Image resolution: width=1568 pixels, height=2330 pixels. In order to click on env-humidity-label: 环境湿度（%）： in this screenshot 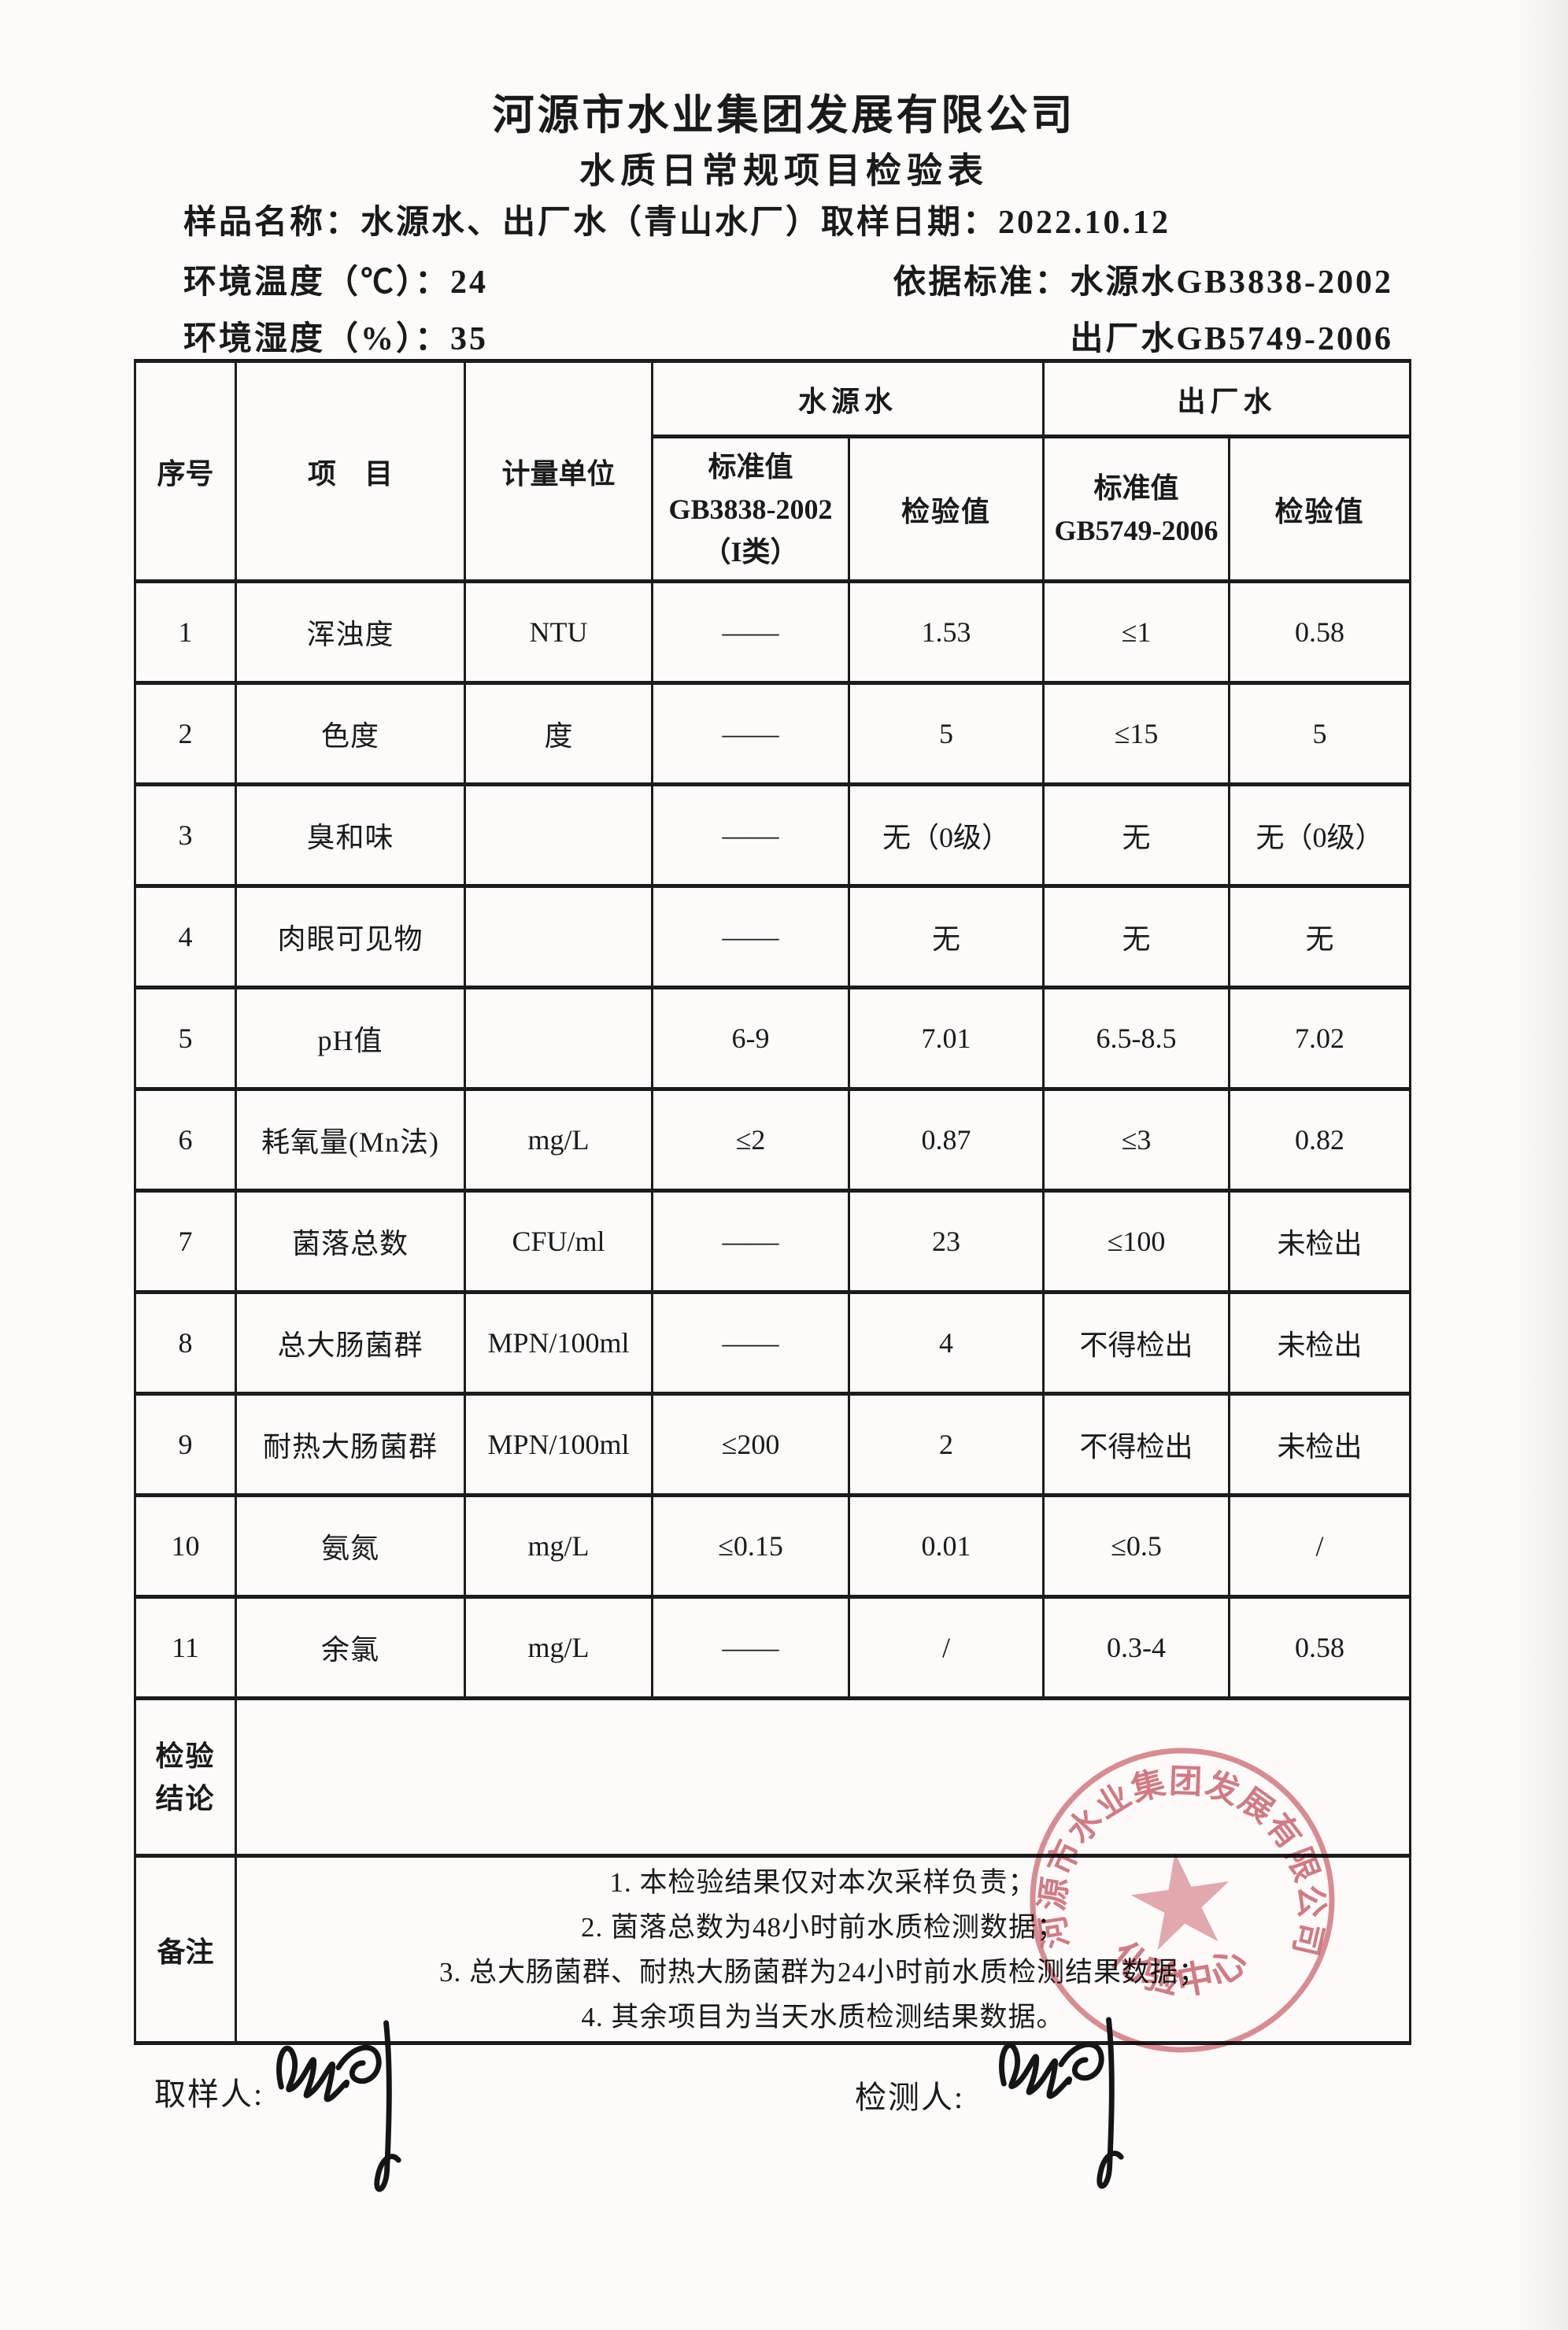, I will do `click(317, 339)`.